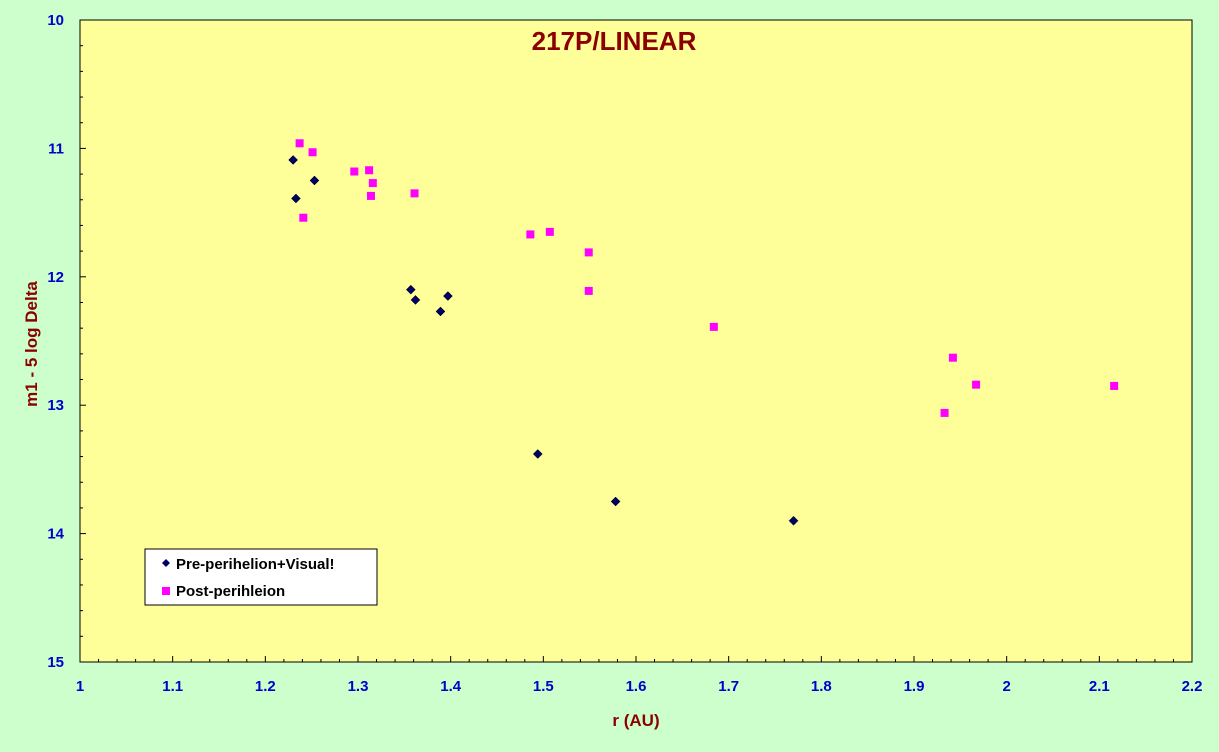  Describe the element at coordinates (543, 686) in the screenshot. I see `x-tick-label: 1.5` at that location.